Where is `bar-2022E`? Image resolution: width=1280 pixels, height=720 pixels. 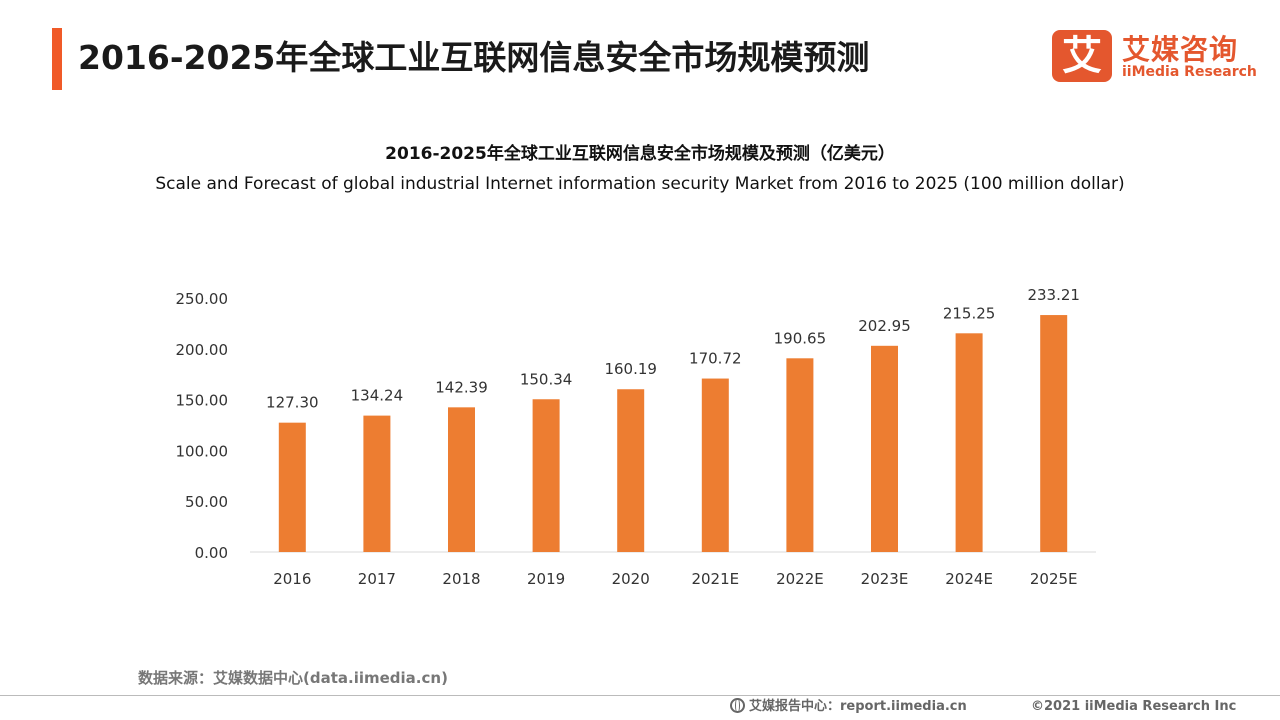
bar-2022E is located at coordinates (800, 455).